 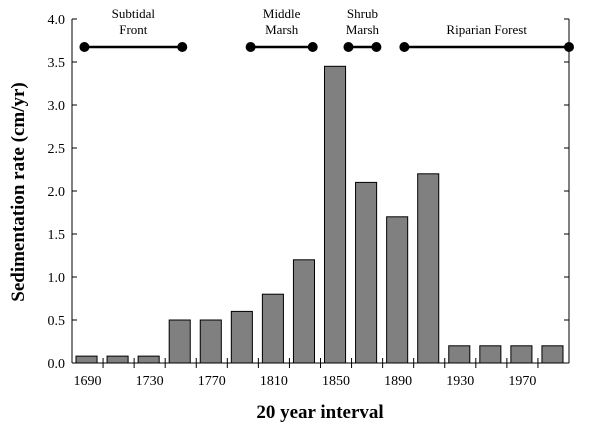 I want to click on x-axis-label: 20 year interval, so click(x=319, y=412).